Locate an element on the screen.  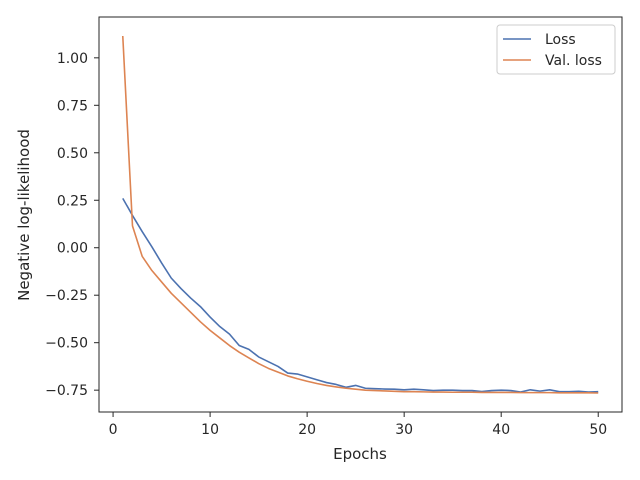
x-tick-label: 40 is located at coordinates (501, 430).